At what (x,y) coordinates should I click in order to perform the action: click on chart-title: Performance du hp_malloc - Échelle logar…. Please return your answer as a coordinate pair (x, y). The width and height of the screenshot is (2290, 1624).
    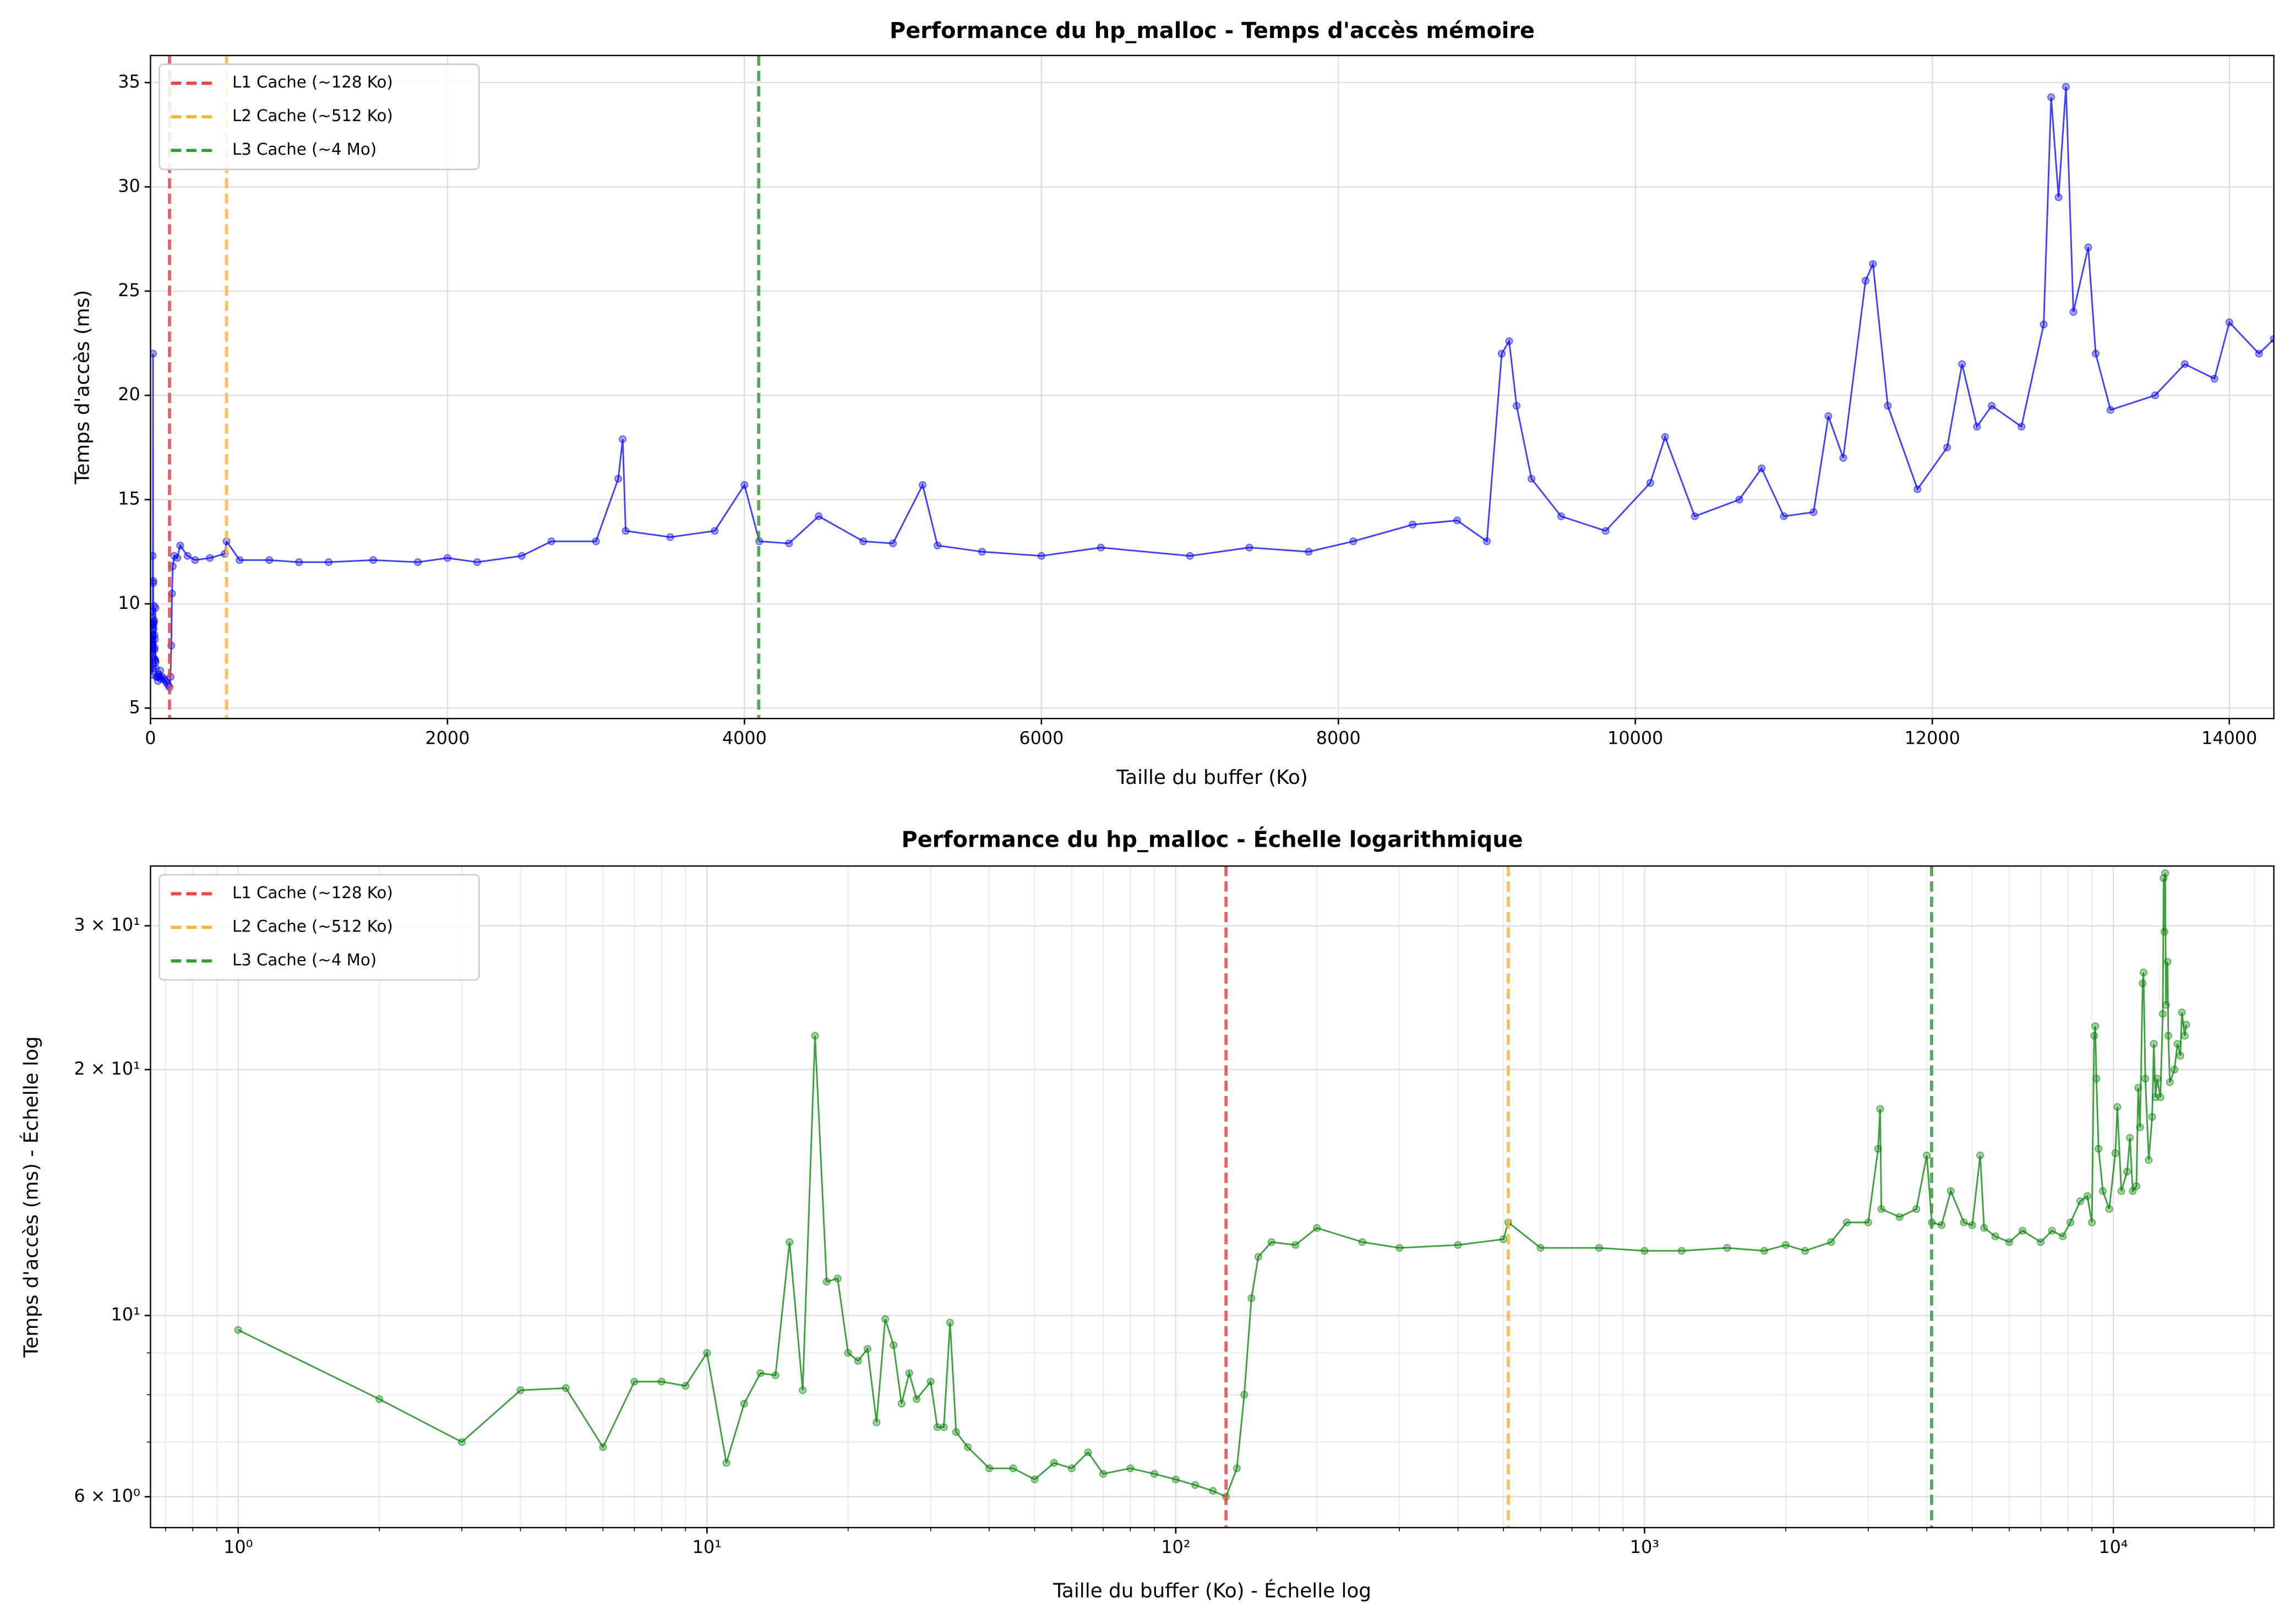
    Looking at the image, I should click on (1212, 840).